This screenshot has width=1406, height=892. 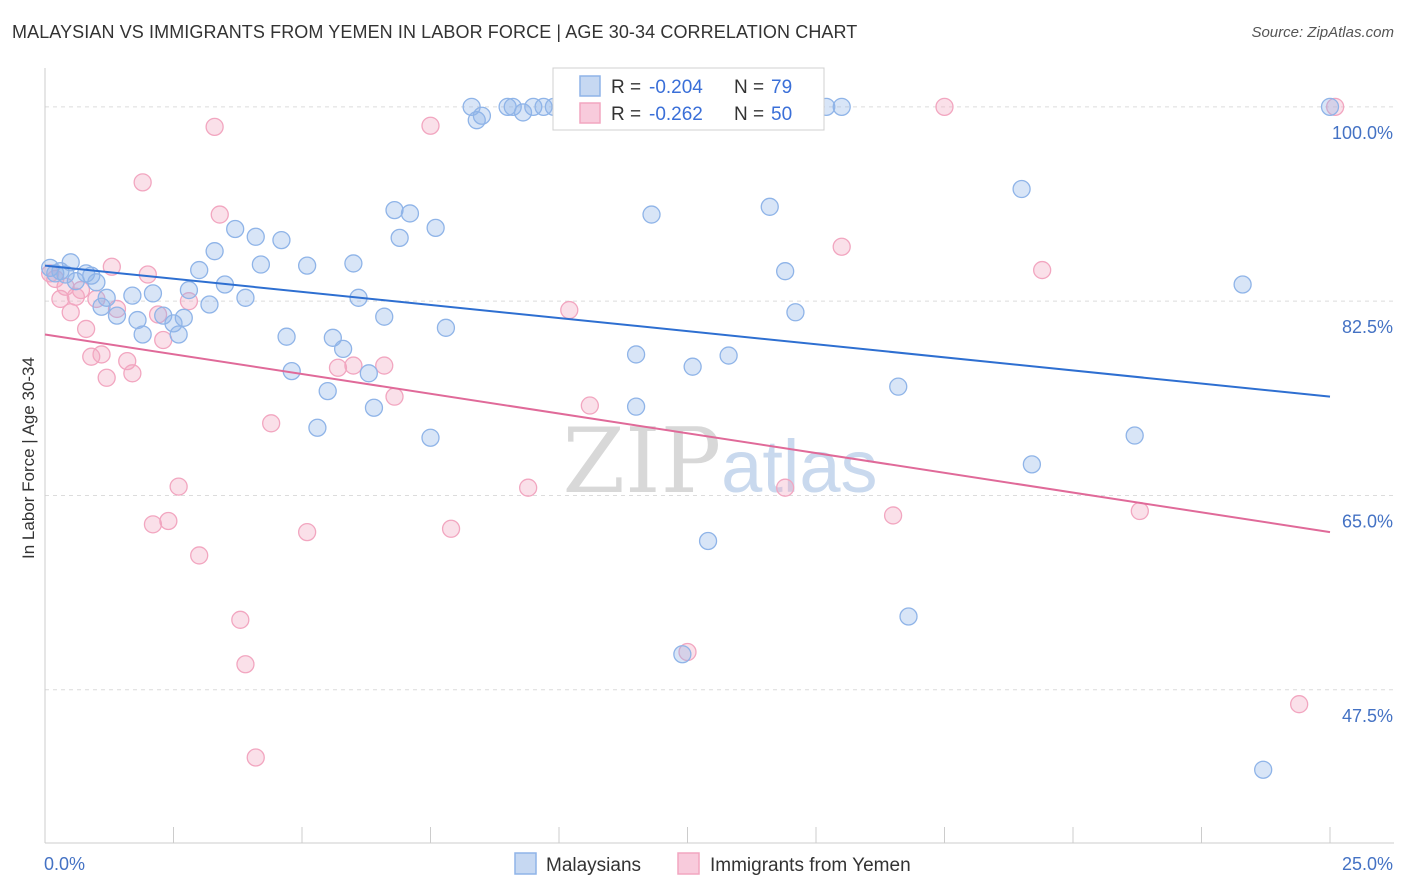 What do you see at coordinates (688, 99) in the screenshot?
I see `stats-legend: R = -0.204 N = 79 R = -0.262 N = 50` at bounding box center [688, 99].